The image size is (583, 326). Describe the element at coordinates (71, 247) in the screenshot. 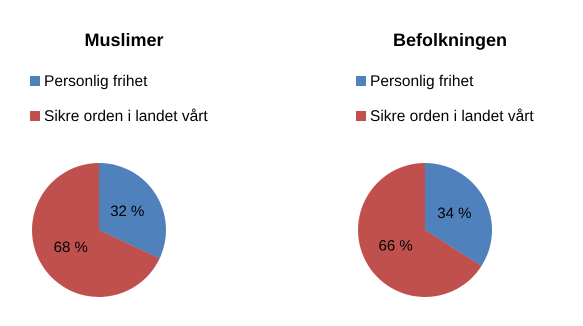

I see `data-label: 68 %` at that location.